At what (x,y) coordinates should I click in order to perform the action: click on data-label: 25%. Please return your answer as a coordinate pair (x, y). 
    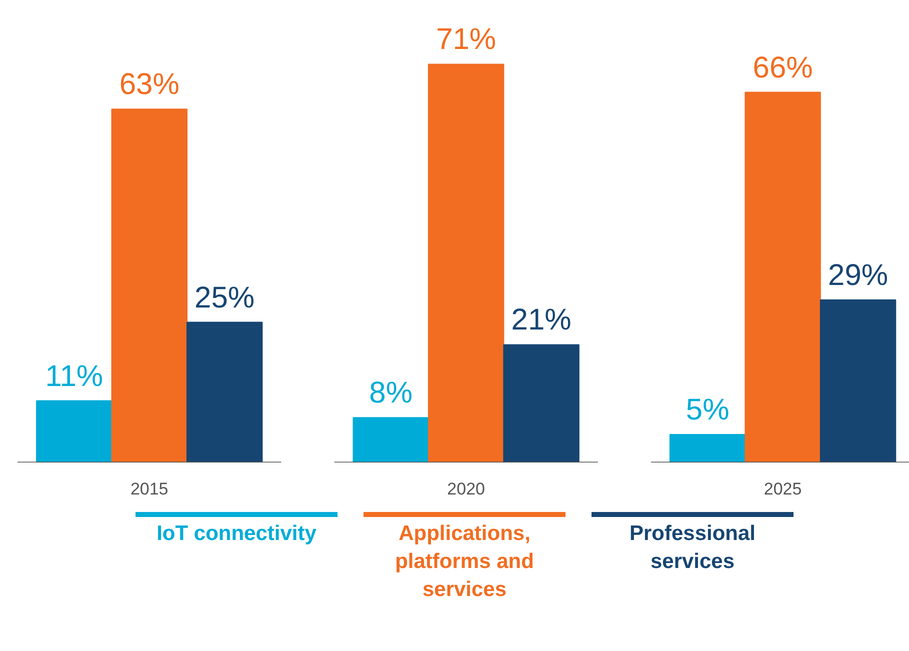
    Looking at the image, I should click on (224, 297).